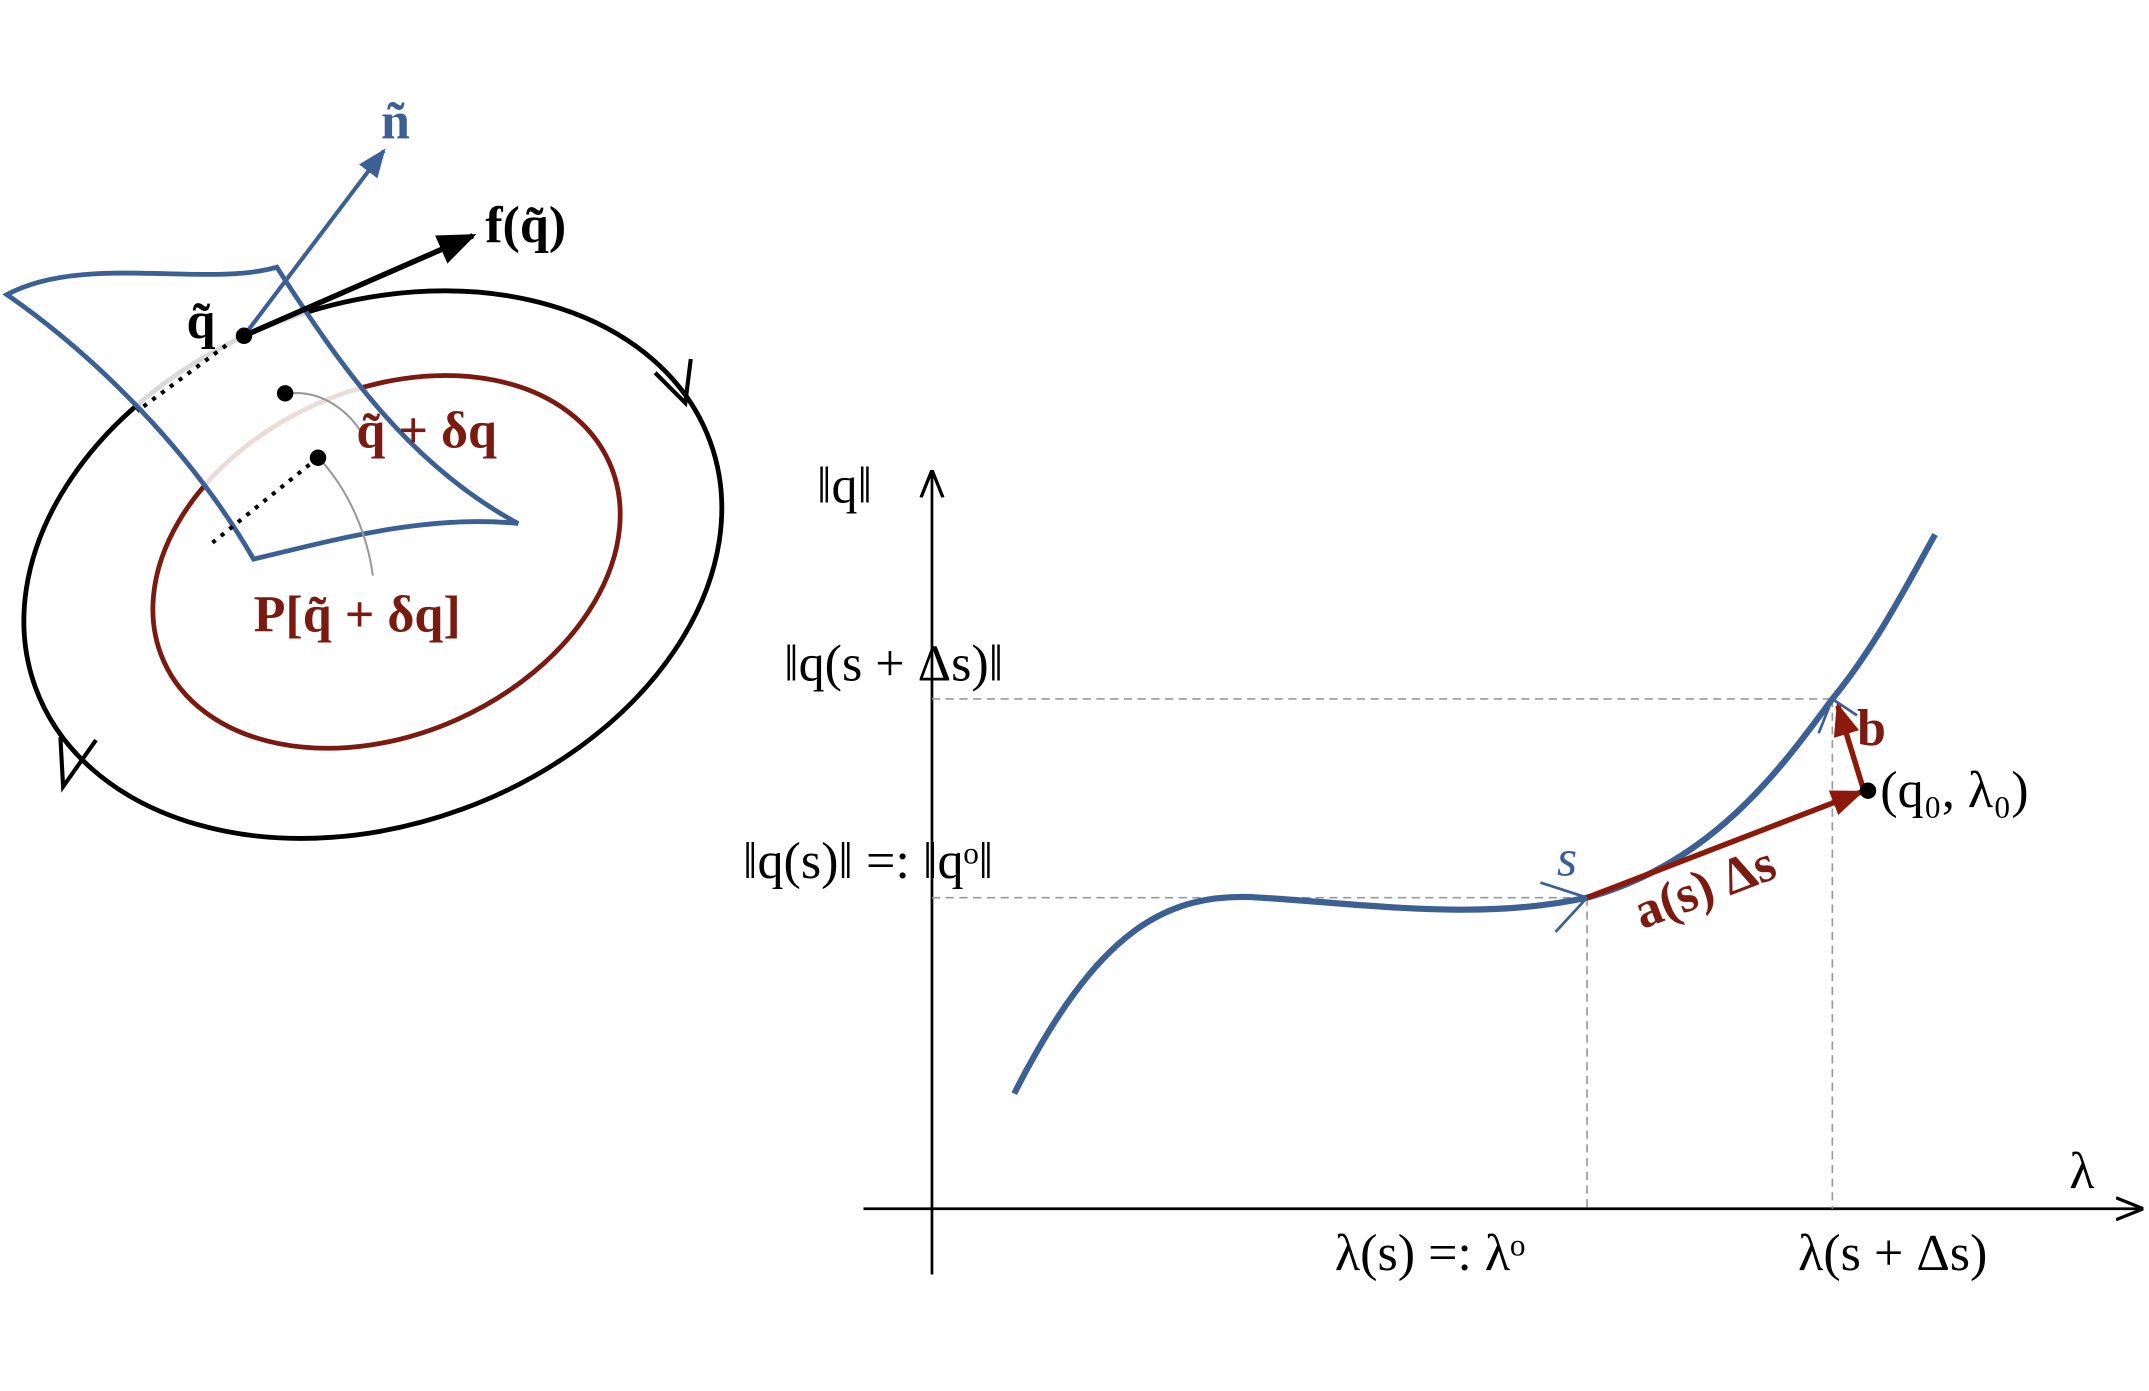 This screenshot has height=1391, width=2149. I want to click on corrector, so click(1850, 747).